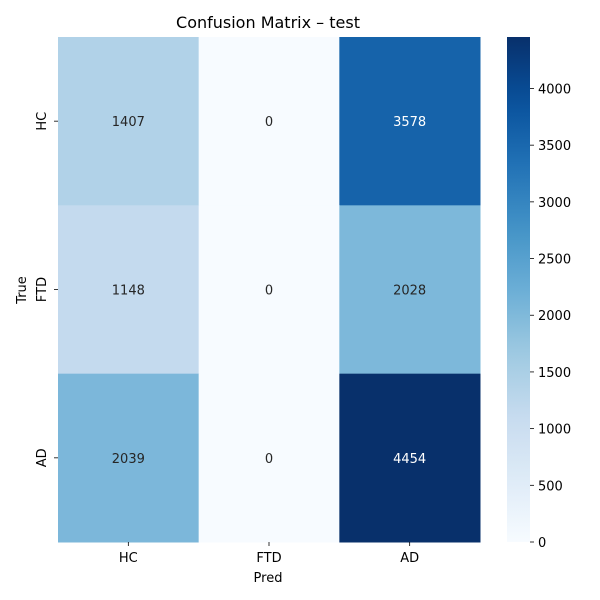  What do you see at coordinates (542, 543) in the screenshot?
I see `colorbar-tick-label: 0` at bounding box center [542, 543].